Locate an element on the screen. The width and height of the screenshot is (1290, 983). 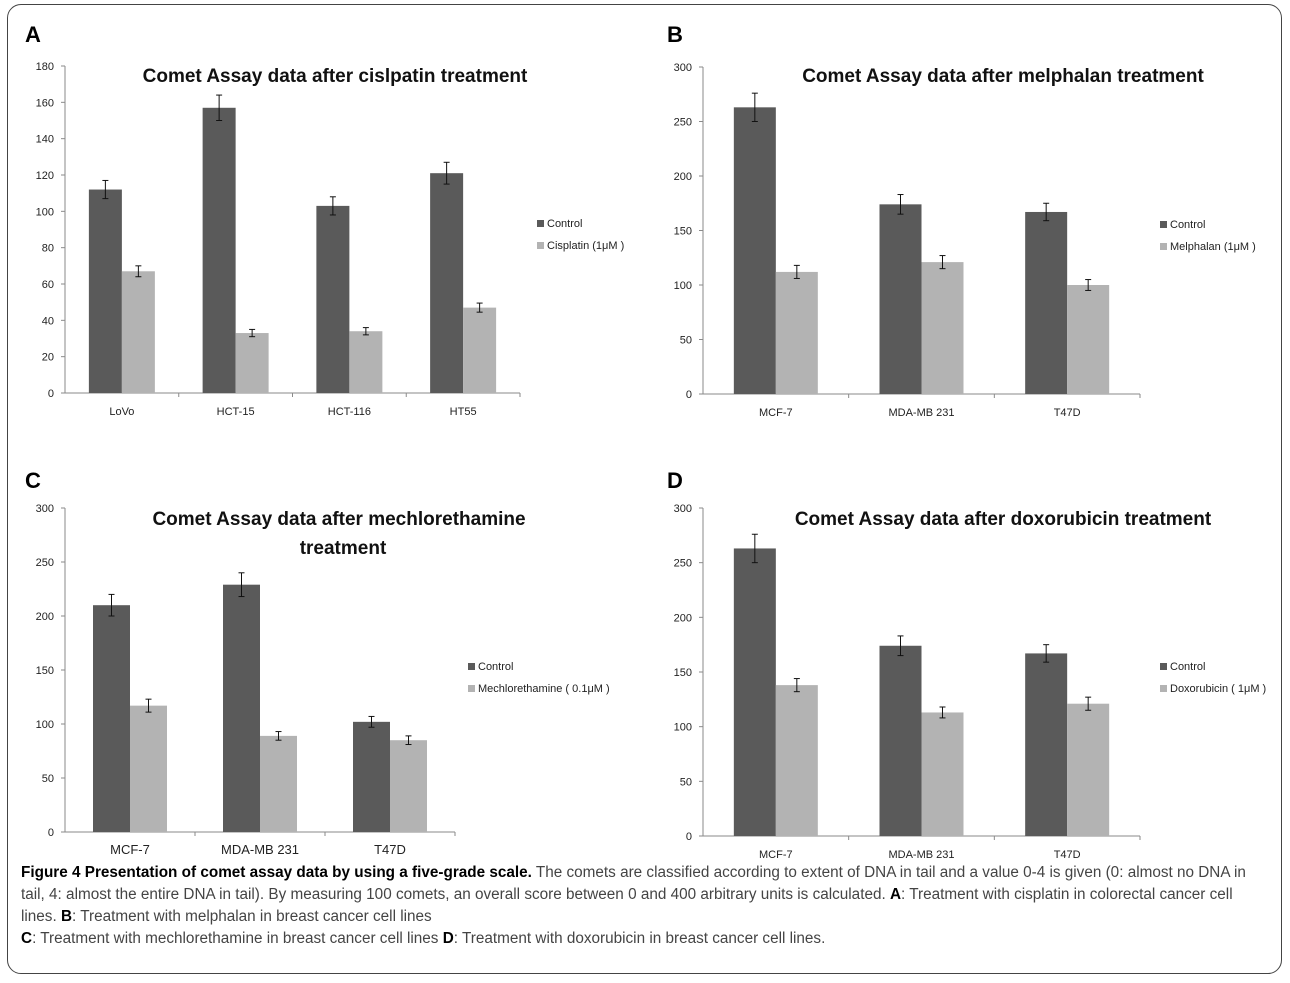
panel-c-y-tick-label: 0 is located at coordinates (51, 833).